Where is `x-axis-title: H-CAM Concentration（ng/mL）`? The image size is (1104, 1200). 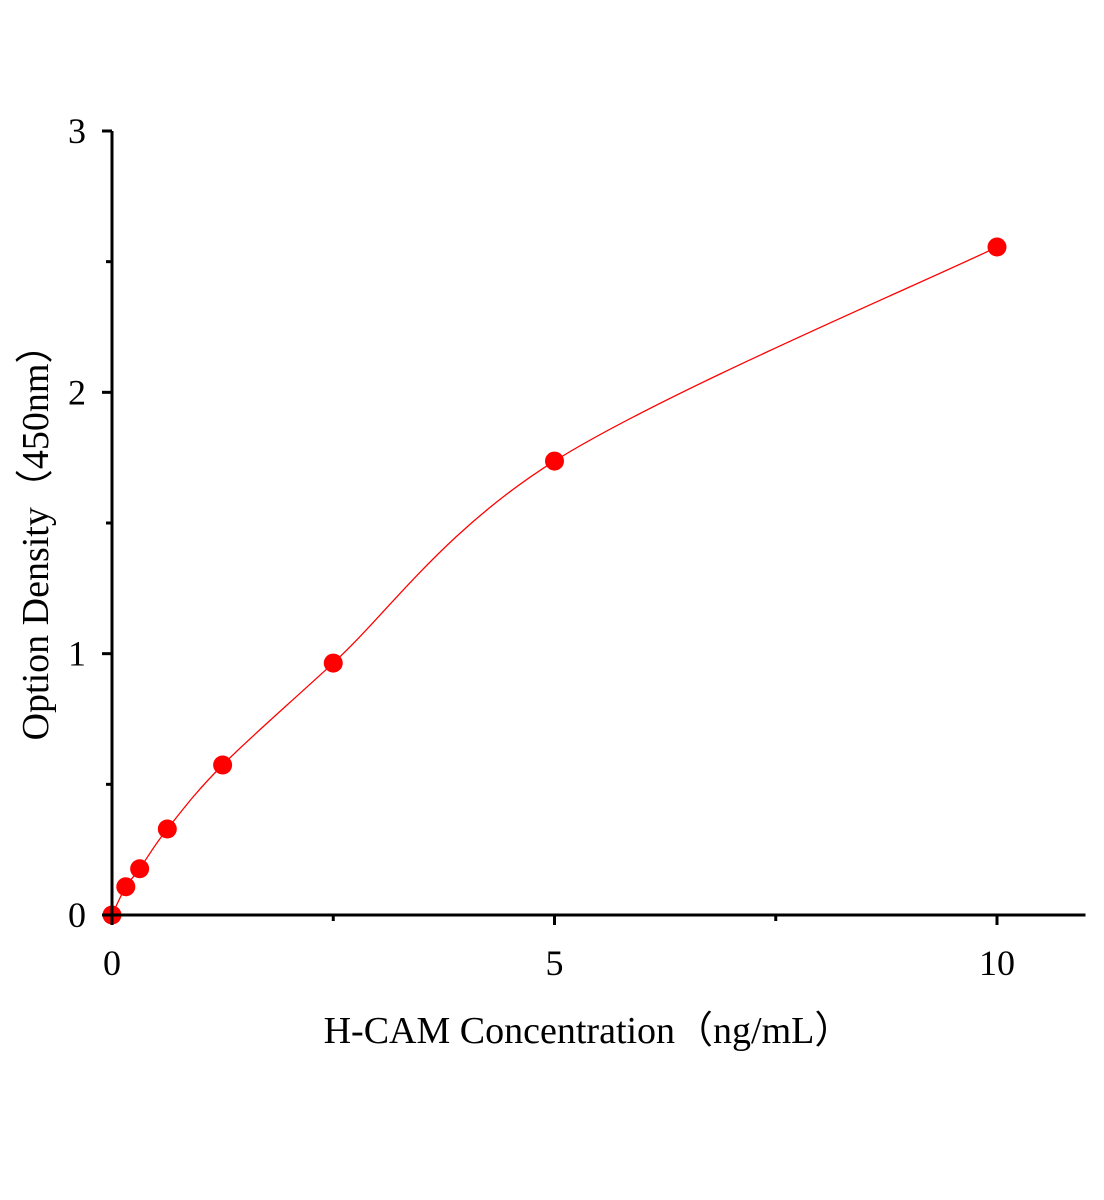
x-axis-title: H-CAM Concentration（ng/mL） is located at coordinates (588, 1031).